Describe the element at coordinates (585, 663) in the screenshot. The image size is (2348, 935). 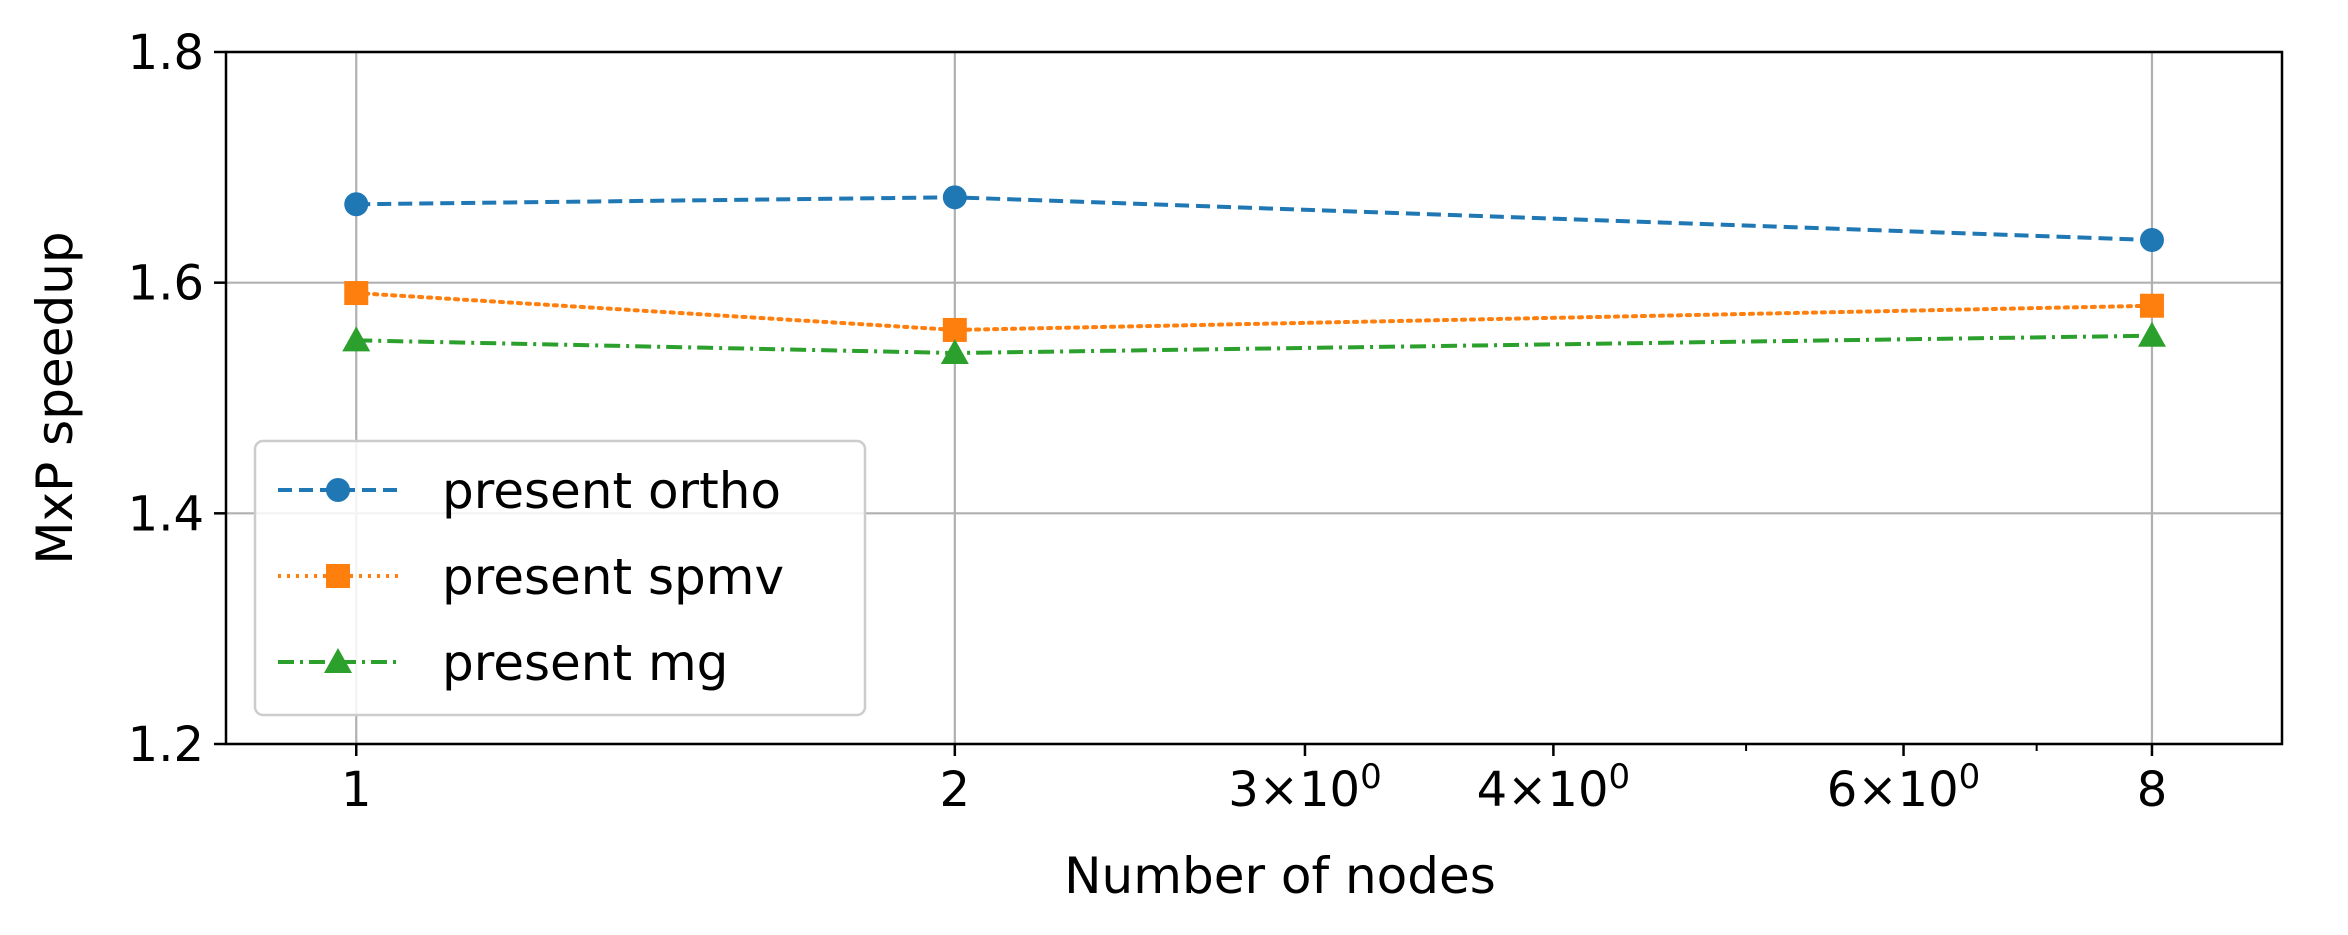
I see `legend-label: present mg` at that location.